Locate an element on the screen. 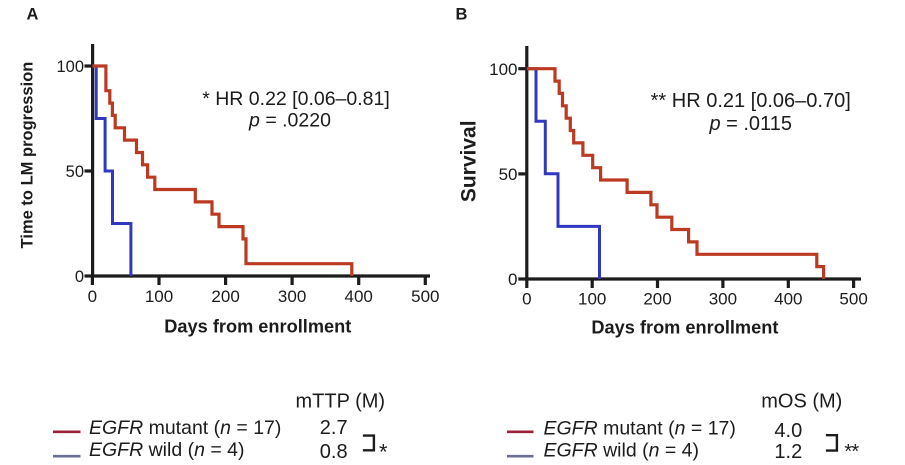 This screenshot has height=465, width=905. svg-text: 0.8 is located at coordinates (334, 452).